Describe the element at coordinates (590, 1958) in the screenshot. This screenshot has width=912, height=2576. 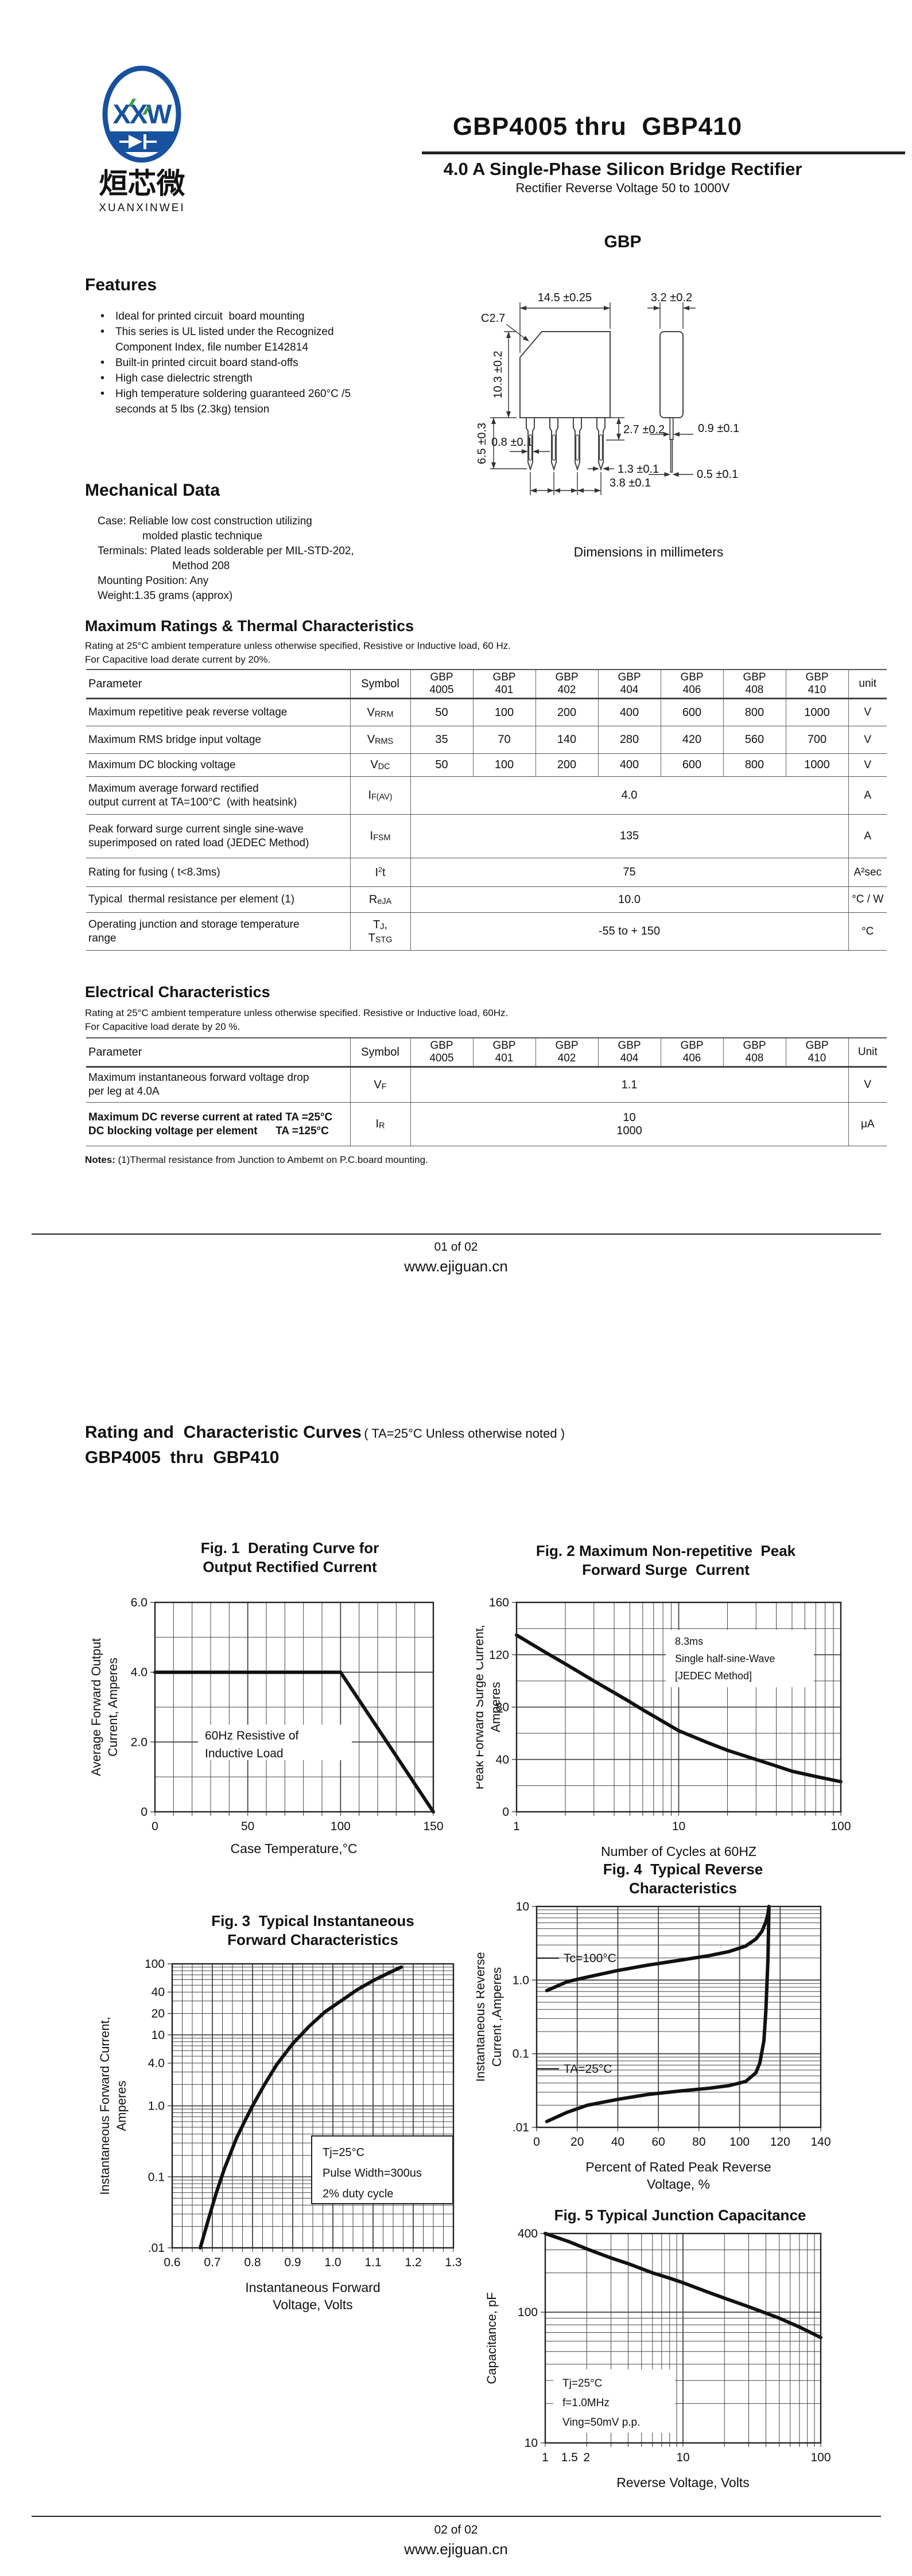
I see `series-label: Tc=100°C` at that location.